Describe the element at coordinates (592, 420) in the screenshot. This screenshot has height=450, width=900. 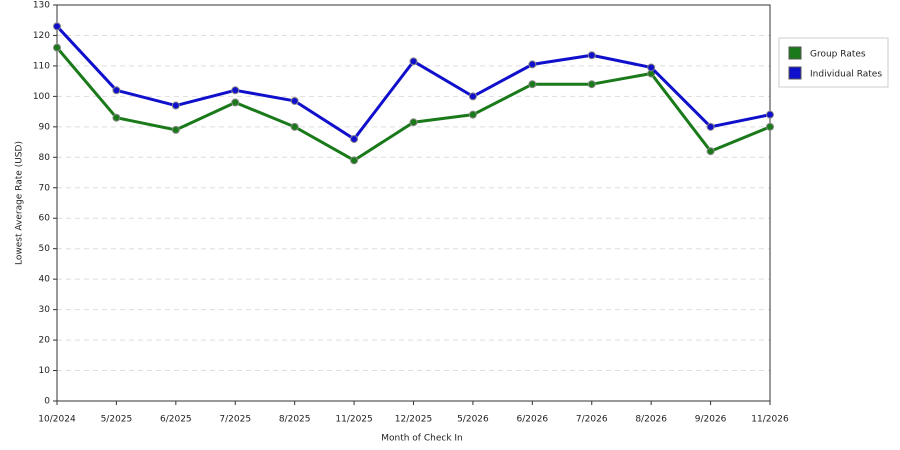
I see `x-tick-label: 7/2026` at that location.